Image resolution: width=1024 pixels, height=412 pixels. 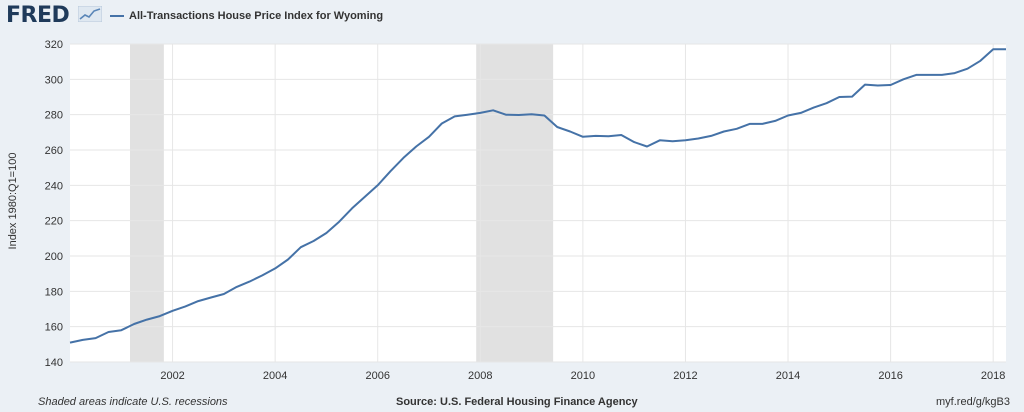 What do you see at coordinates (90, 14) in the screenshot?
I see `trend-line-icon` at bounding box center [90, 14].